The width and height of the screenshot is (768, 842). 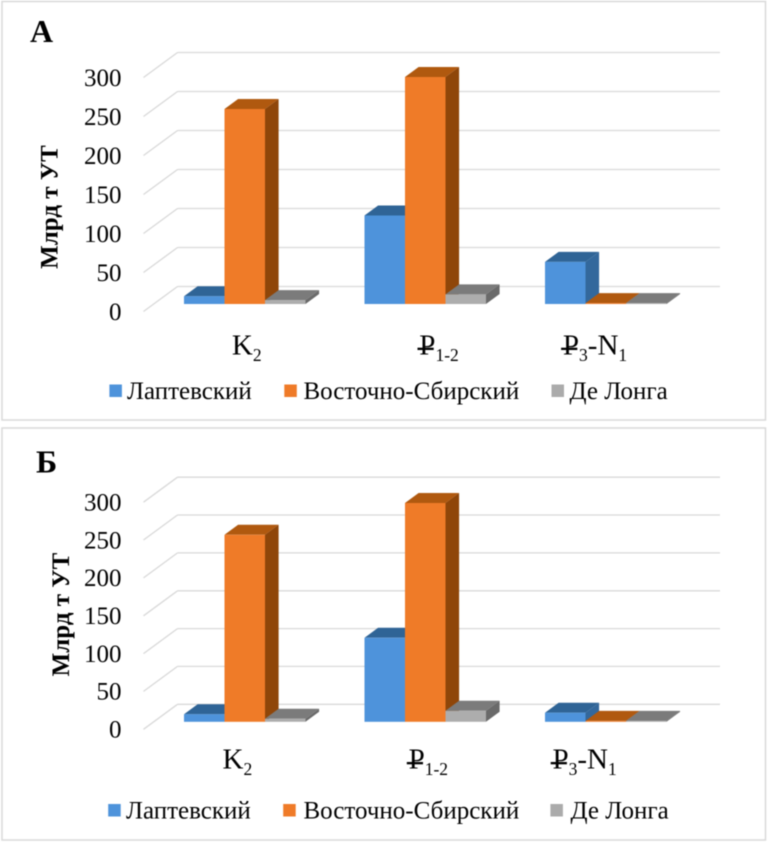 I want to click on svg-text: А, so click(x=41, y=31).